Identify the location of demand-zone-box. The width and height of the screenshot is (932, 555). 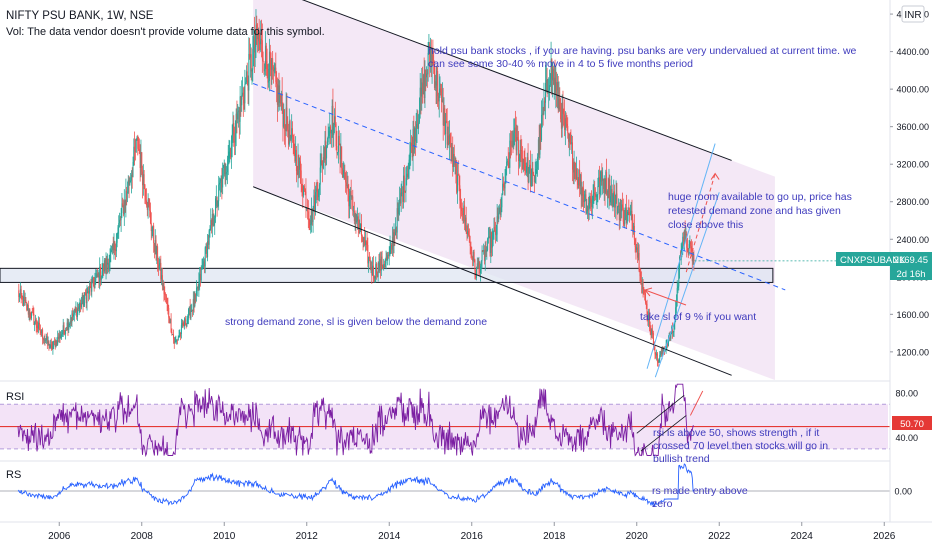
(387, 275).